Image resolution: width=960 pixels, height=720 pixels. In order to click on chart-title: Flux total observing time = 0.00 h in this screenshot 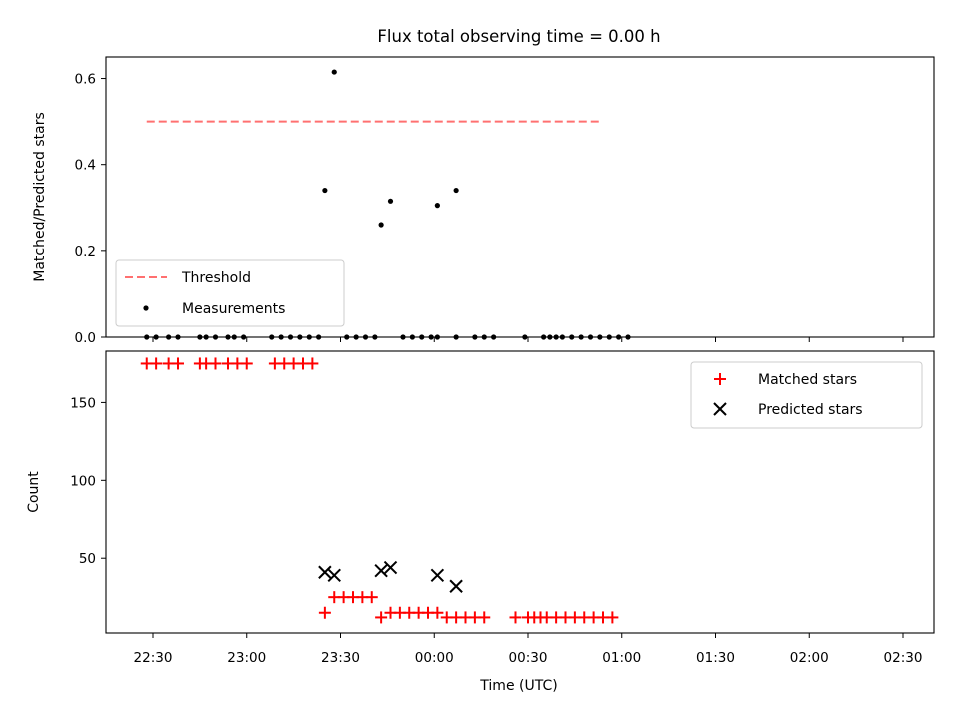, I will do `click(518, 36)`.